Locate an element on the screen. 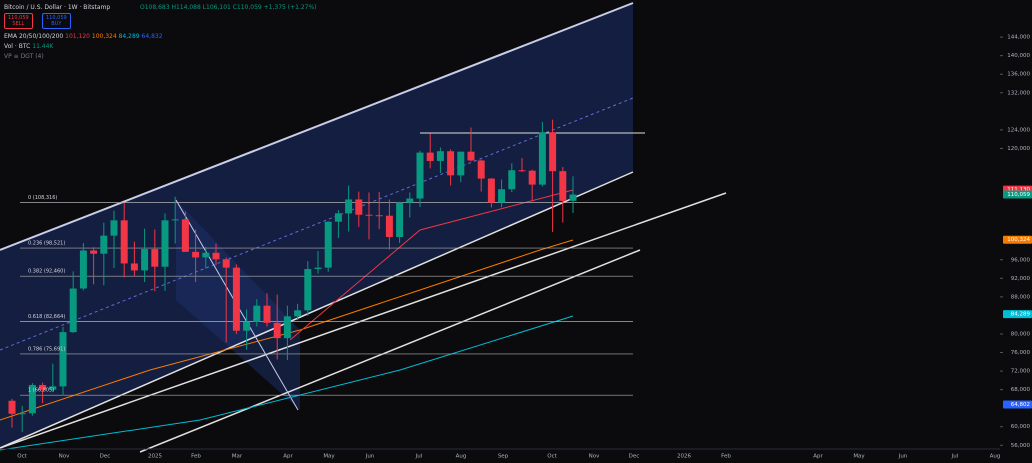 This screenshot has width=1032, height=463. price-axis is located at coordinates (1016, 231).